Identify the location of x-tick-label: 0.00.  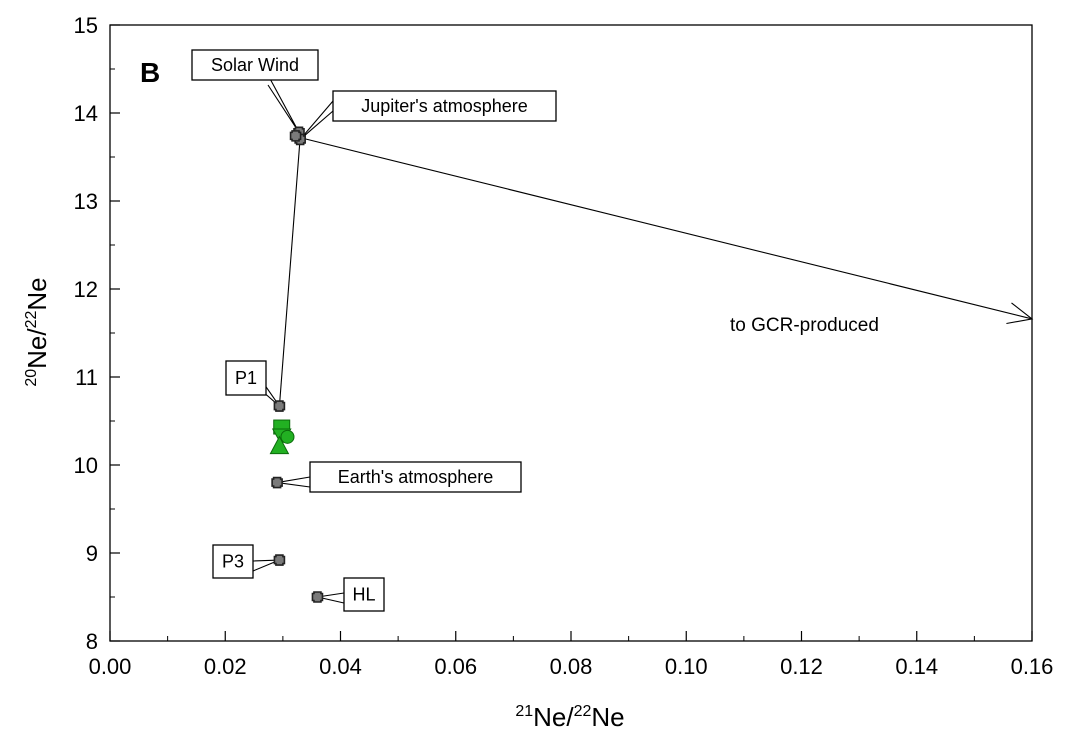
(110, 666).